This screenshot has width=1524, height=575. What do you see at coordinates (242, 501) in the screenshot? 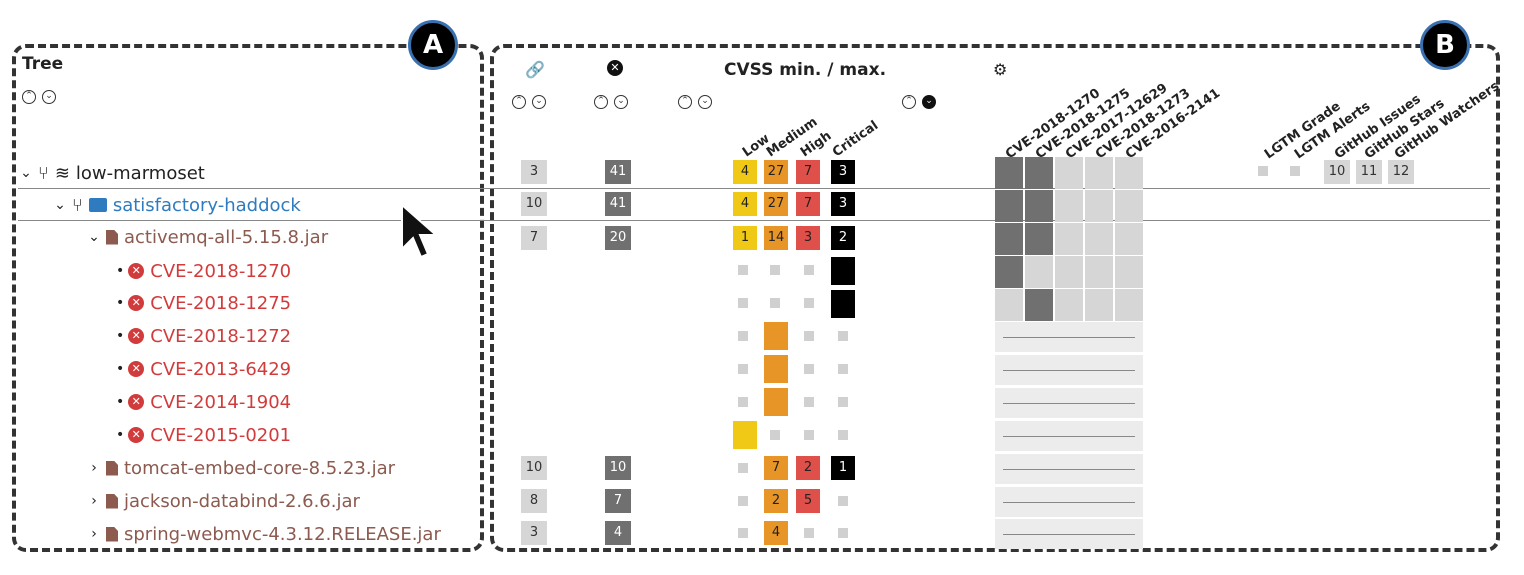
I see `tree-row-label: jackson-databind-2.6.6.jar` at bounding box center [242, 501].